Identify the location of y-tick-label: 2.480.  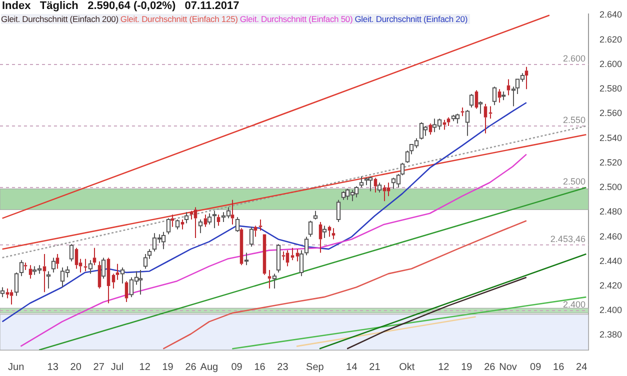
(610, 211).